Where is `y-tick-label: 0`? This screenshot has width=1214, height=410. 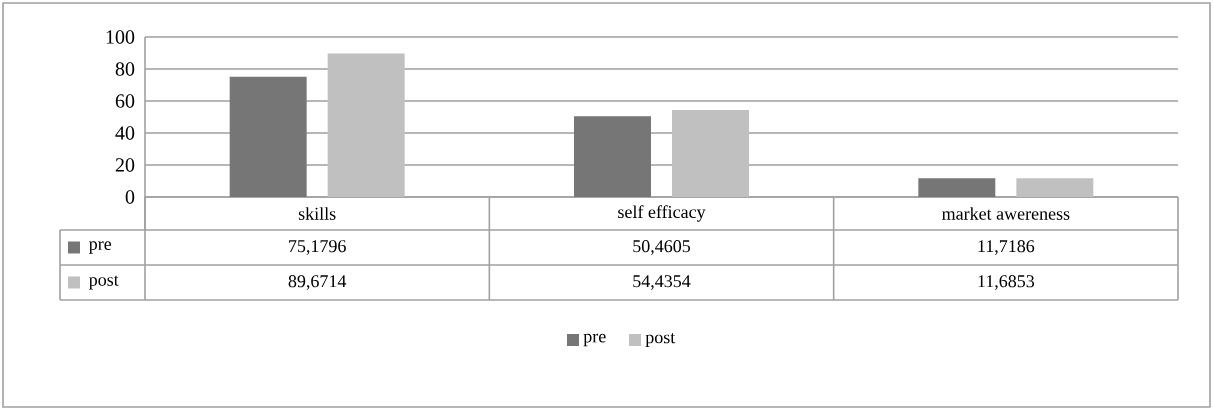 y-tick-label: 0 is located at coordinates (130, 197).